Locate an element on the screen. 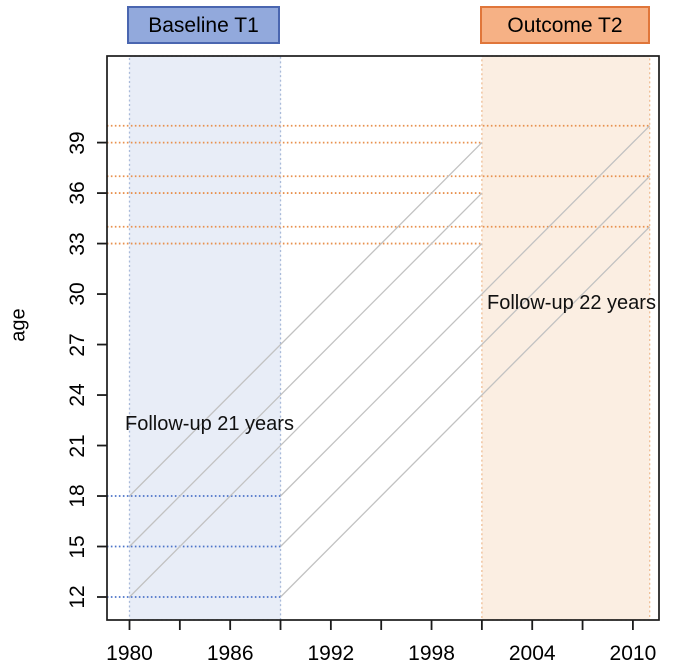  y-tick-label-30: 30 is located at coordinates (77, 294).